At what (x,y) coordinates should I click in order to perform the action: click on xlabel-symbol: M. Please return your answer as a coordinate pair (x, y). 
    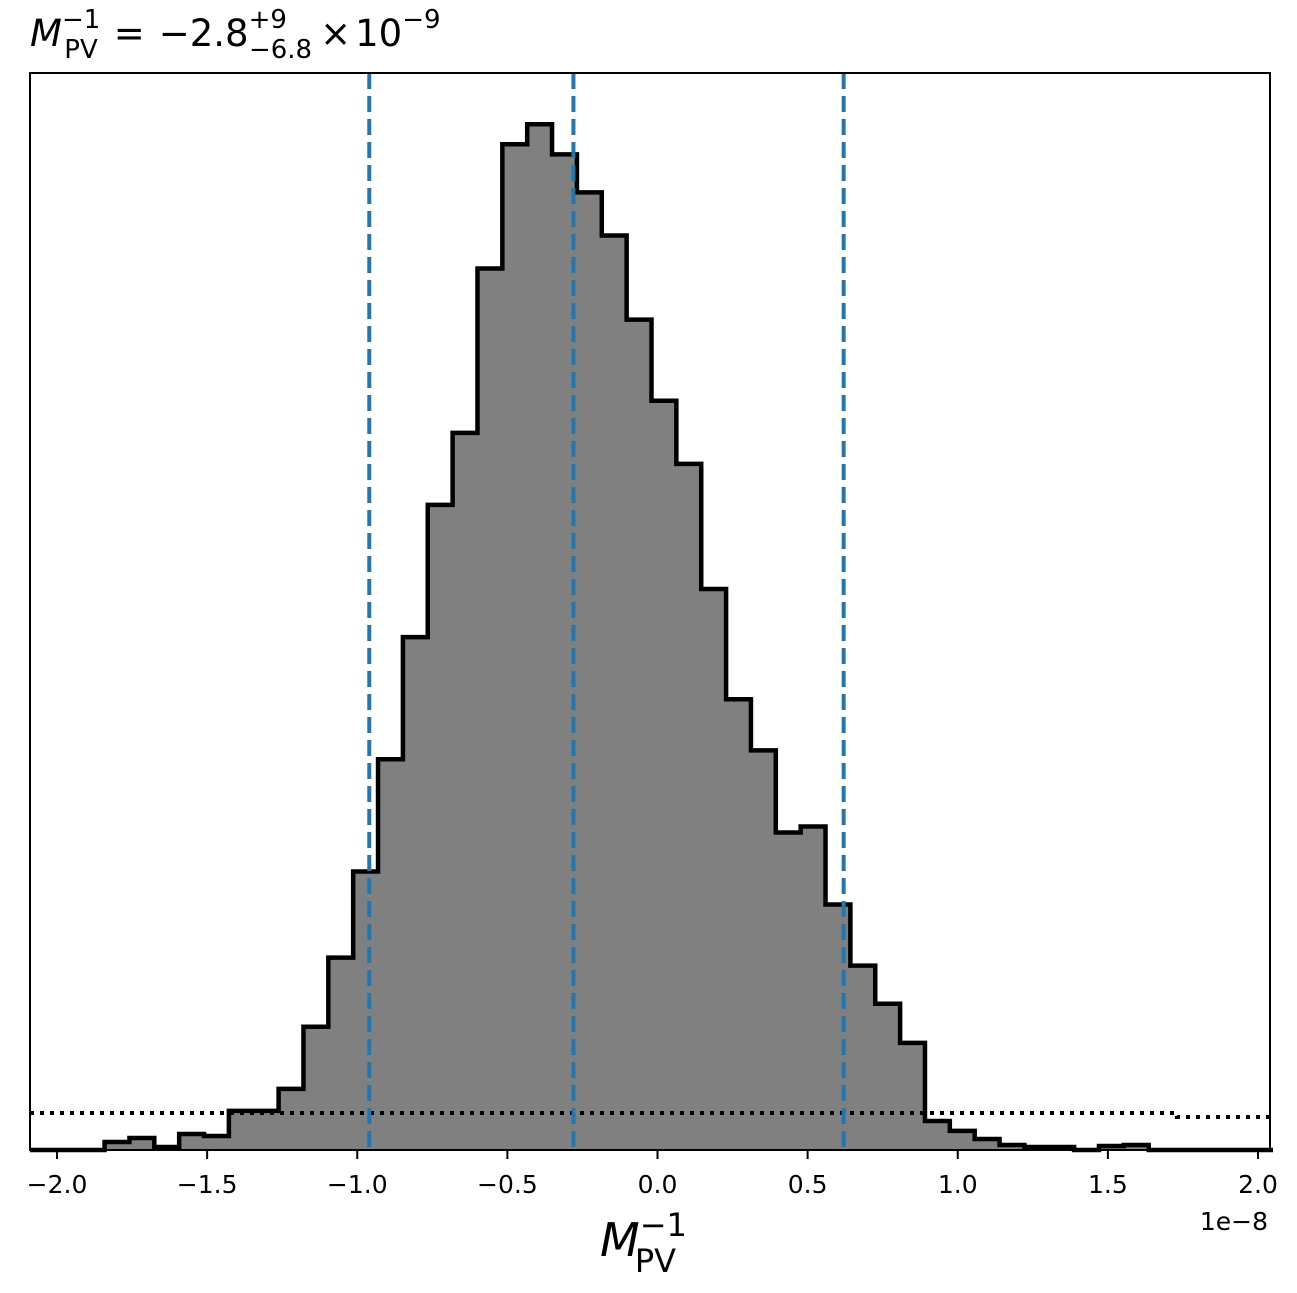
    Looking at the image, I should click on (620, 1240).